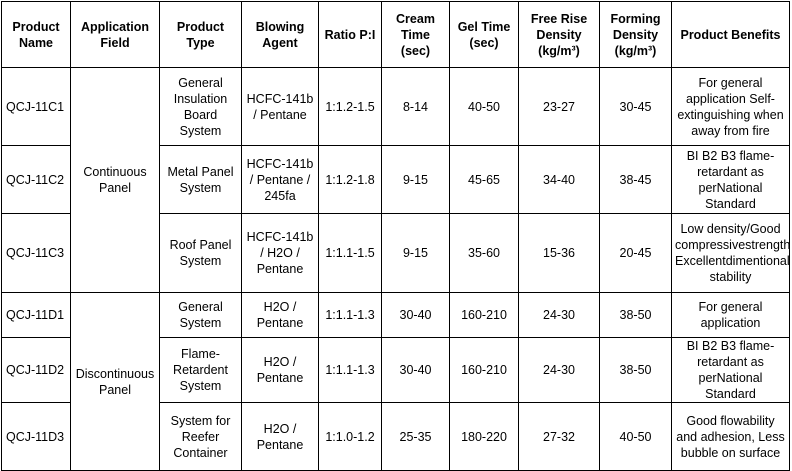  I want to click on blowing-agent-cell: HCFC-141b / H2O / Pentane, so click(280, 253).